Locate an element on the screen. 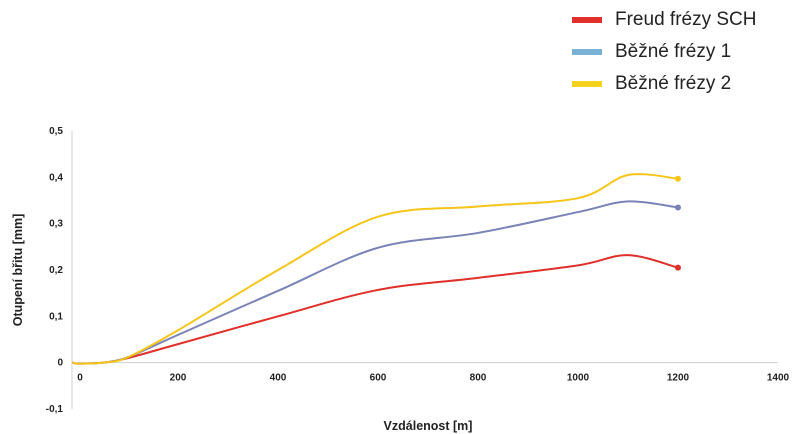 The height and width of the screenshot is (434, 792). x-axis-title: Vzdálenost [m] is located at coordinates (428, 426).